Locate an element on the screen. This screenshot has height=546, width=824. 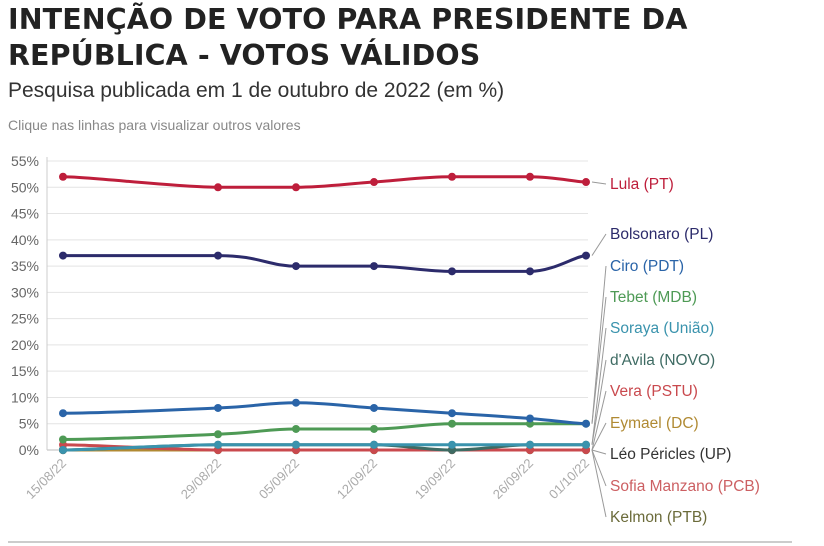
connector-vera-pstu is located at coordinates (599, 420).